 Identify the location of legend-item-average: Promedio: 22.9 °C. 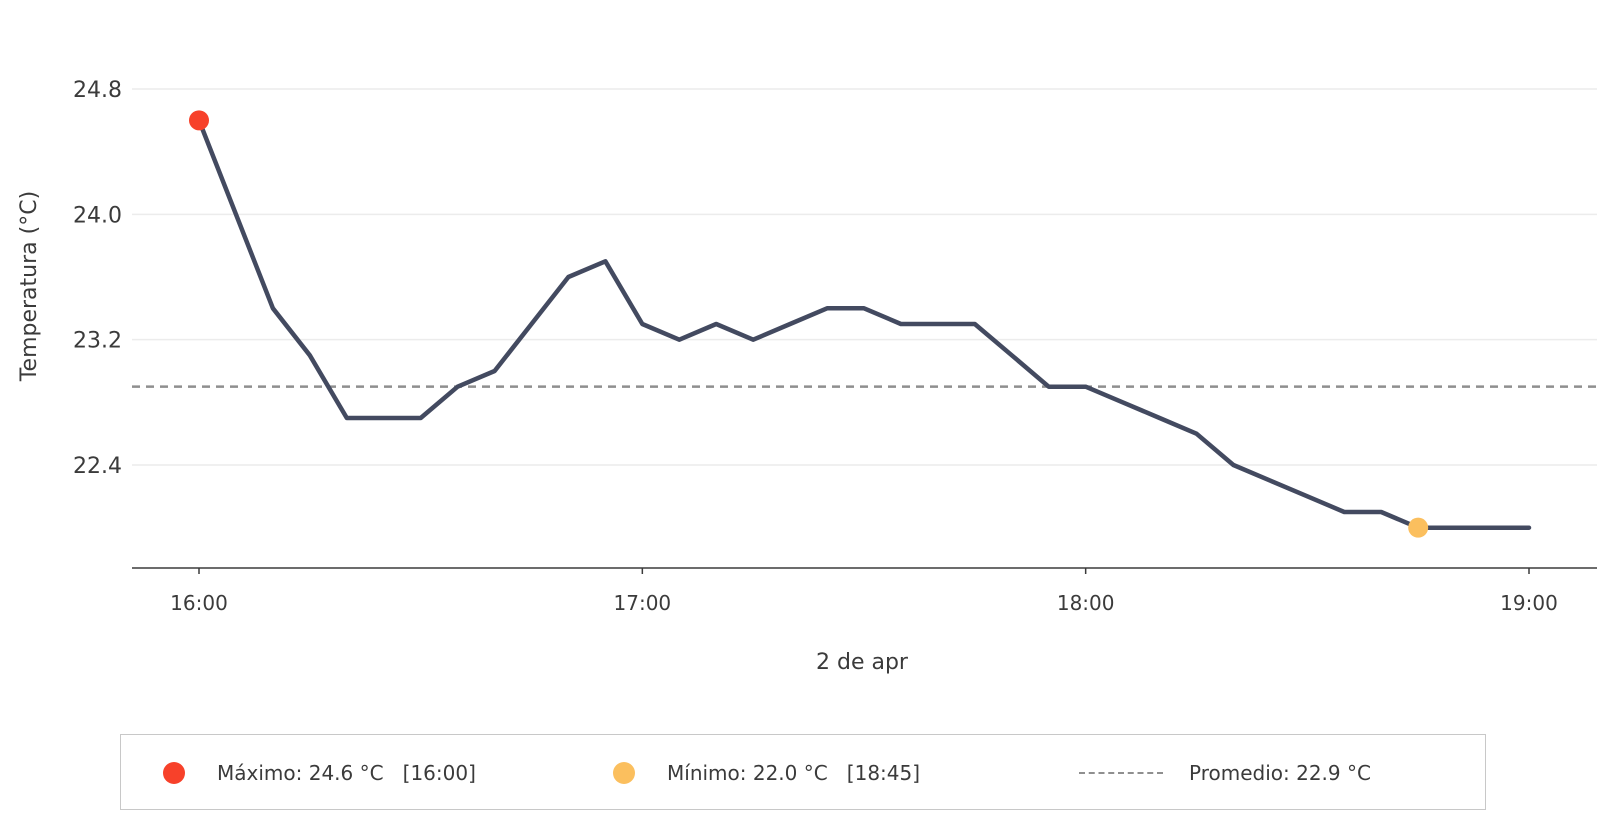
(1225, 773).